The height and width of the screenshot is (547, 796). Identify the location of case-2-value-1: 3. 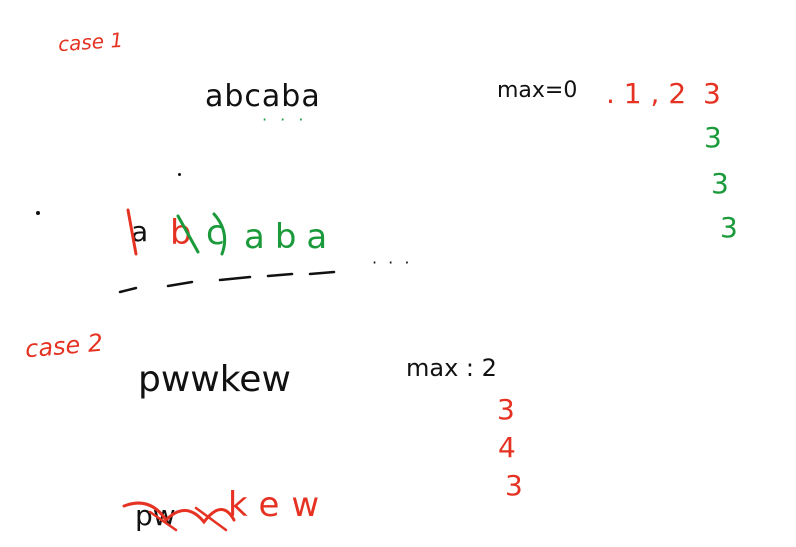
(506, 409).